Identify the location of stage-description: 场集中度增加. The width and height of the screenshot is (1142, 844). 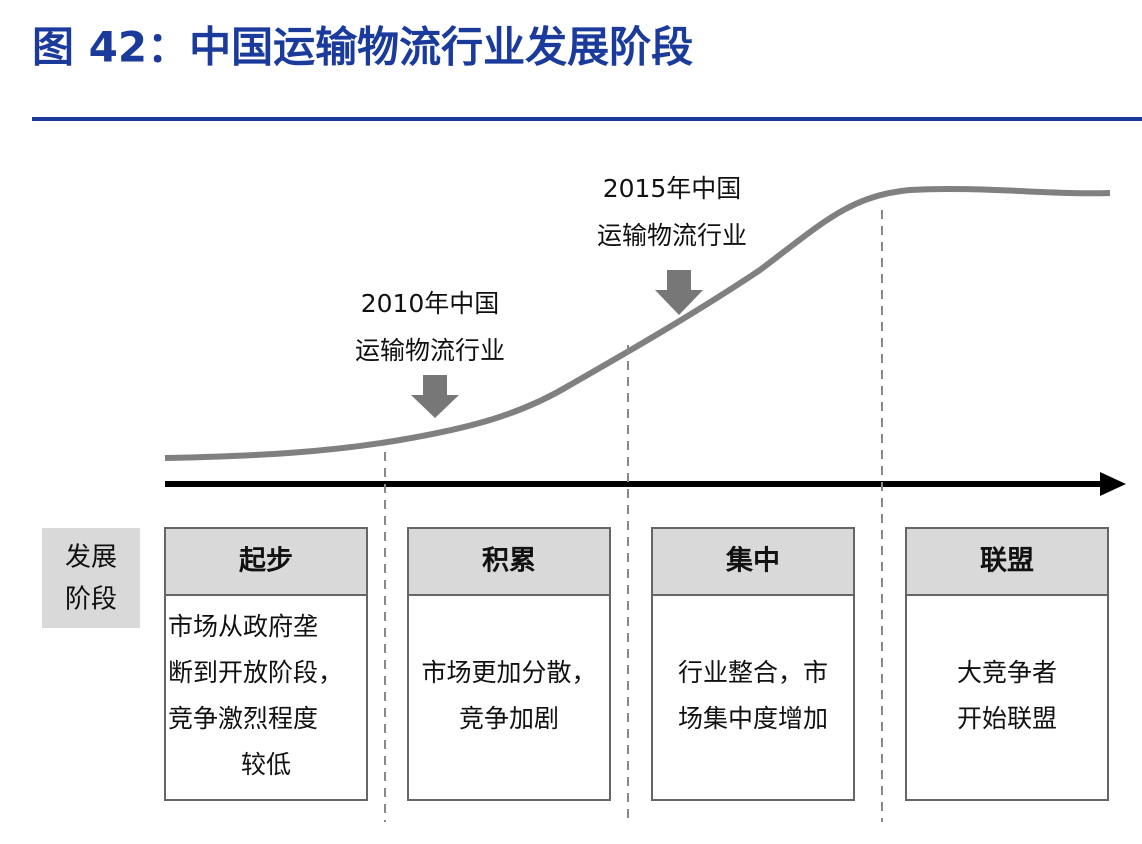
(753, 718).